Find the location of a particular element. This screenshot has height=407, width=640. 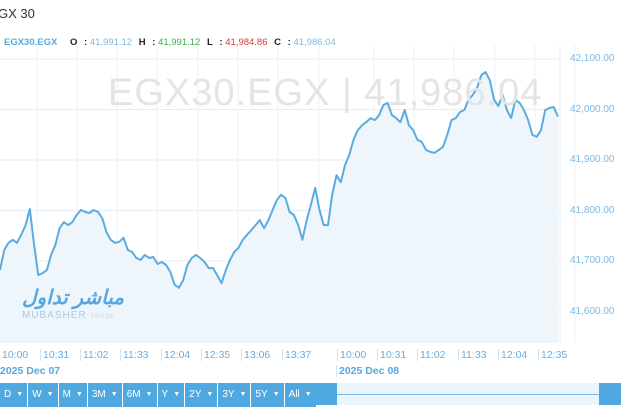

navigator-track is located at coordinates (468, 394).